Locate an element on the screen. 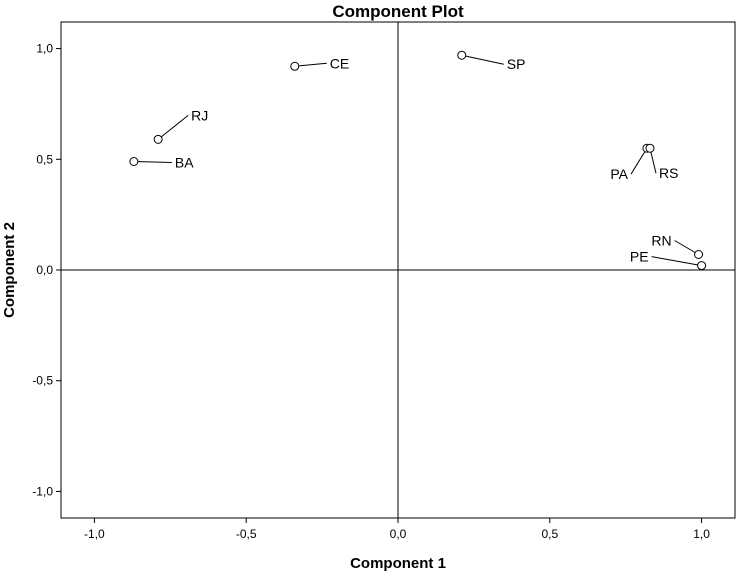 Image resolution: width=737 pixels, height=580 pixels. point-label: PA is located at coordinates (619, 174).